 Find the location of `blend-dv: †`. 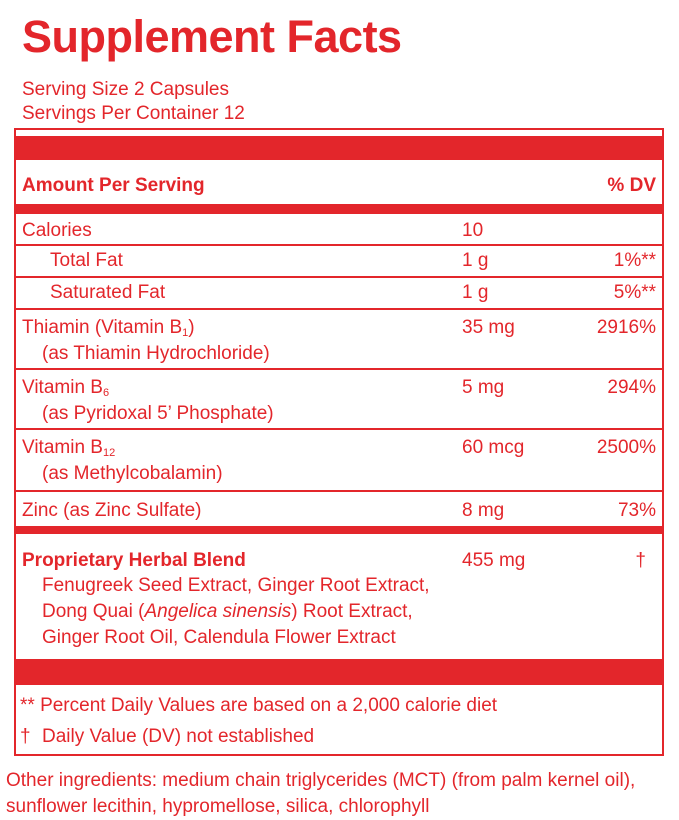

blend-dv: † is located at coordinates (640, 560).